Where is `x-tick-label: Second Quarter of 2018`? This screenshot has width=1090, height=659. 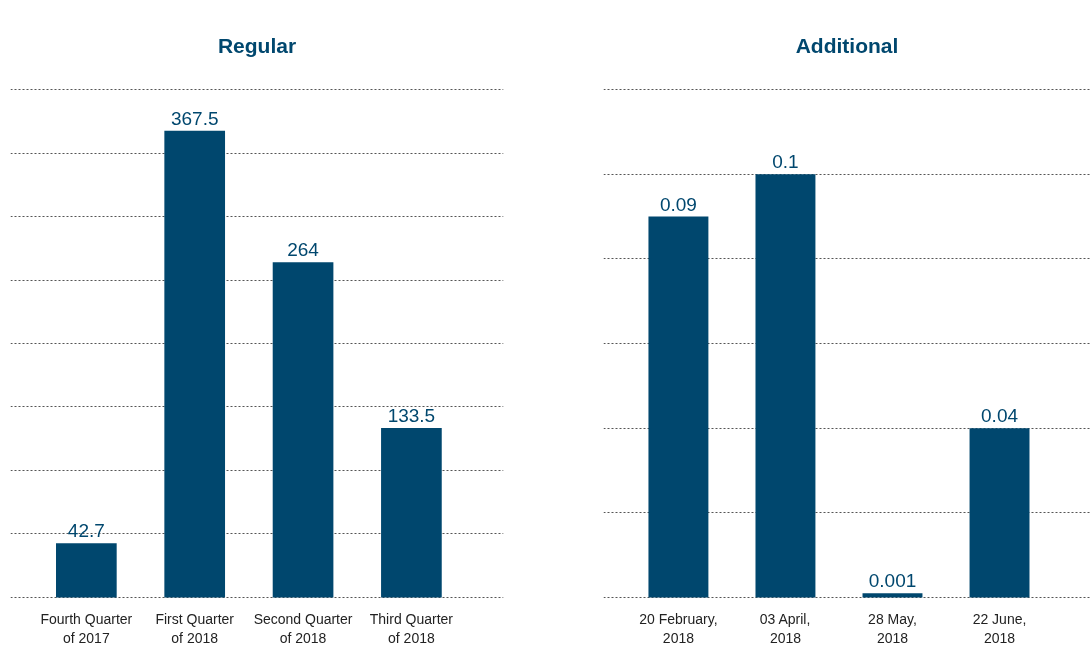 x-tick-label: Second Quarter of 2018 is located at coordinates (303, 628).